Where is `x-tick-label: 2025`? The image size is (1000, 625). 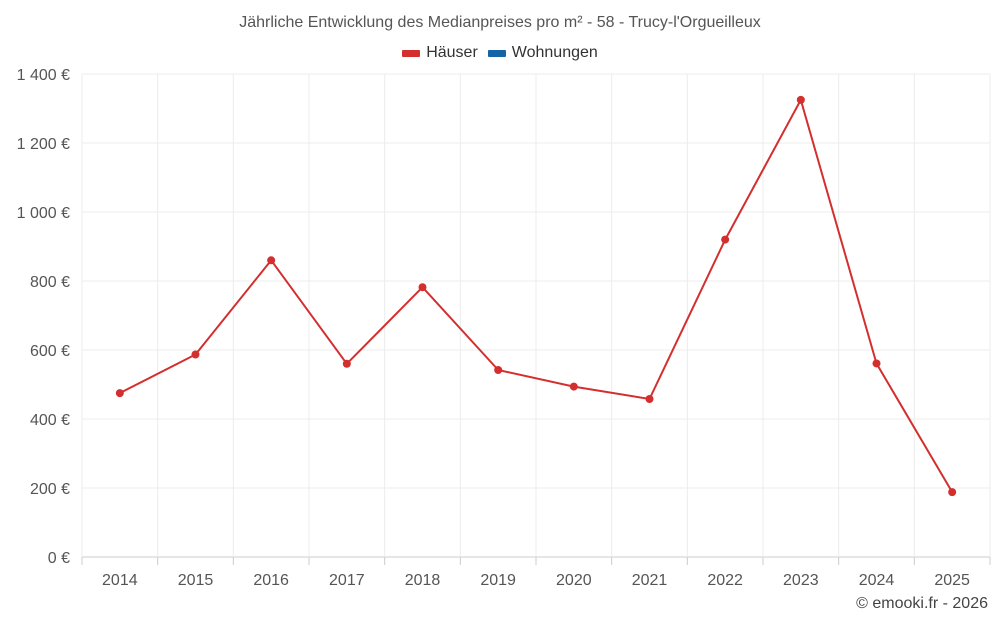
x-tick-label: 2025 is located at coordinates (952, 580).